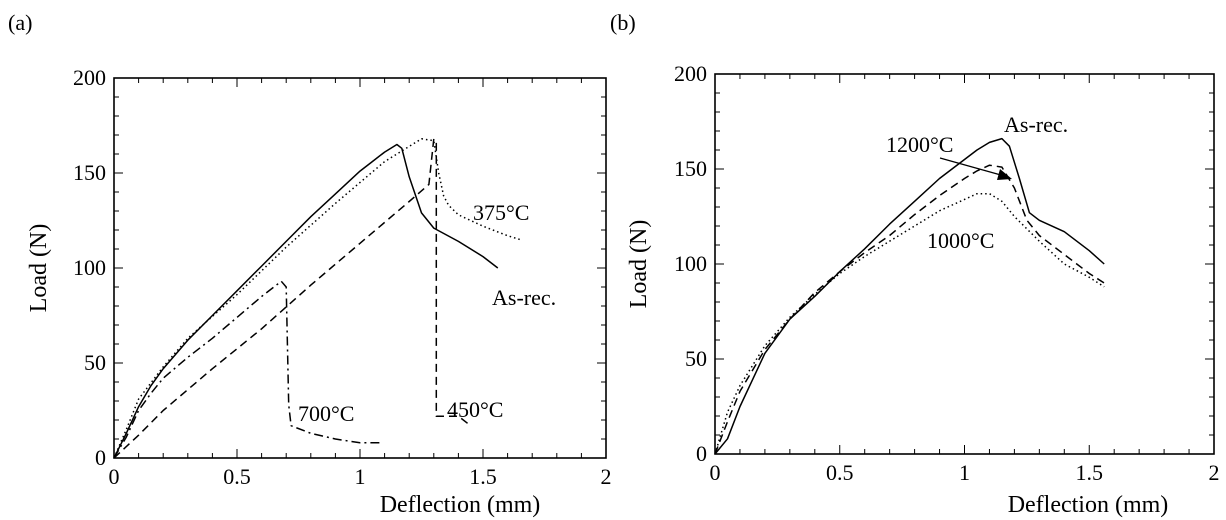 The width and height of the screenshot is (1226, 520). I want to click on series-line-700-c, so click(246, 369).